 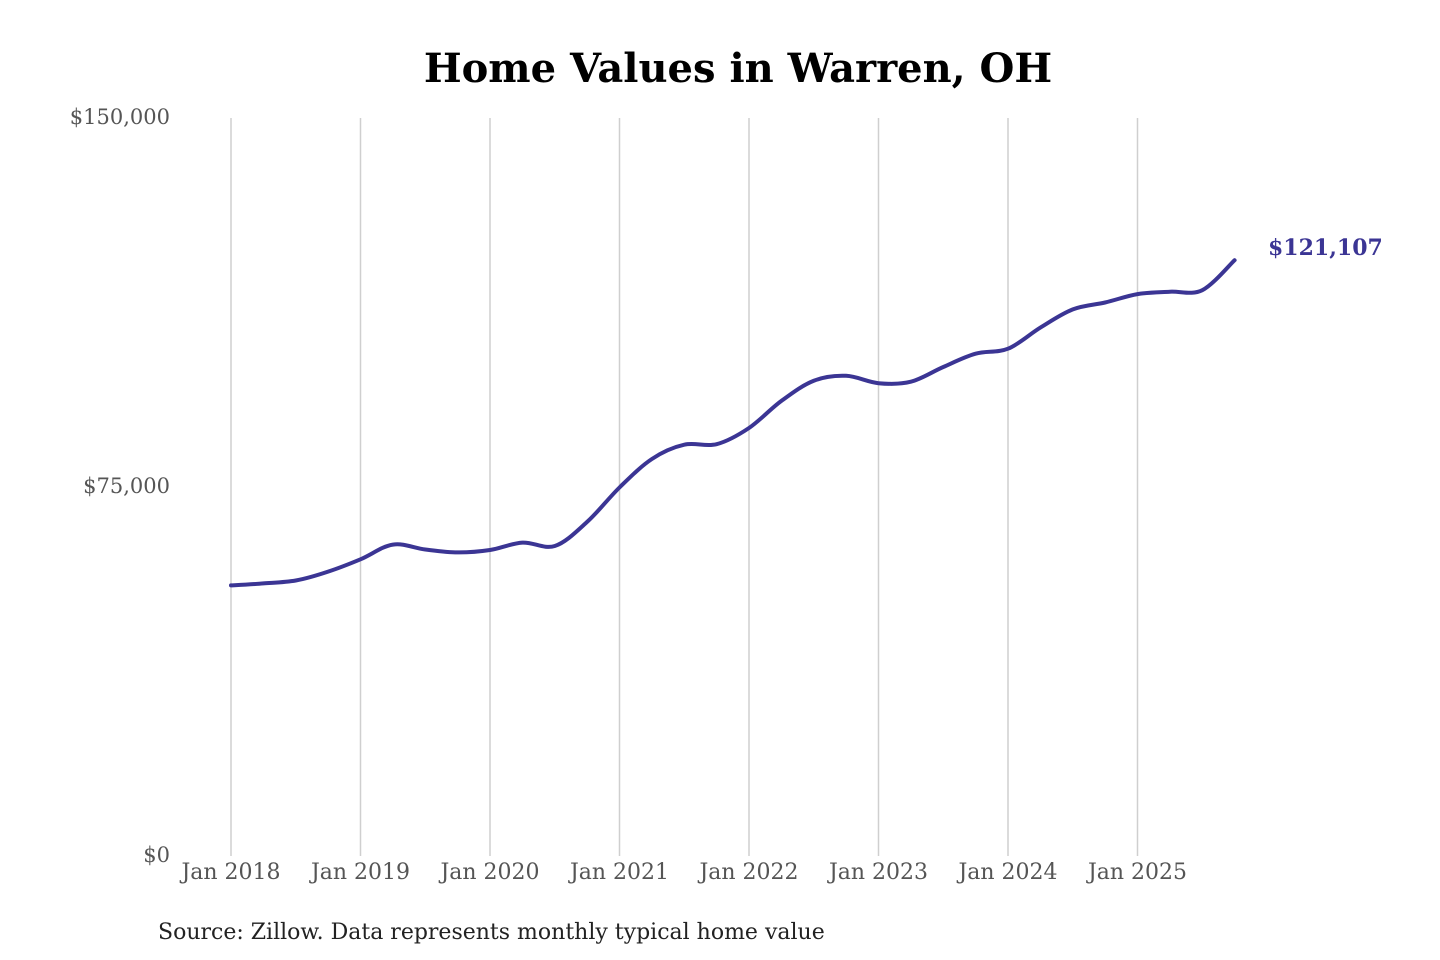 I want to click on chart-title: Home Values in Warren, OH, so click(x=738, y=68).